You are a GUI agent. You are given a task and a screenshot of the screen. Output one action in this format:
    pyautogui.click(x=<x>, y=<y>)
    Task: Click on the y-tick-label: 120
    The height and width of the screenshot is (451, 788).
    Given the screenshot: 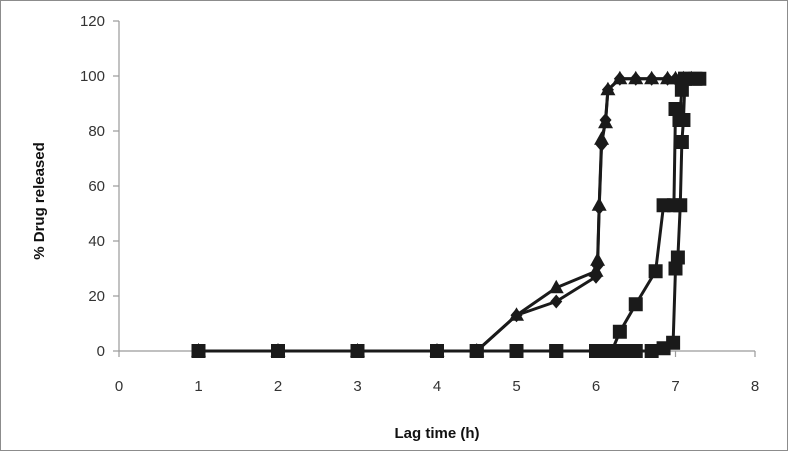 What is the action you would take?
    pyautogui.click(x=92, y=21)
    